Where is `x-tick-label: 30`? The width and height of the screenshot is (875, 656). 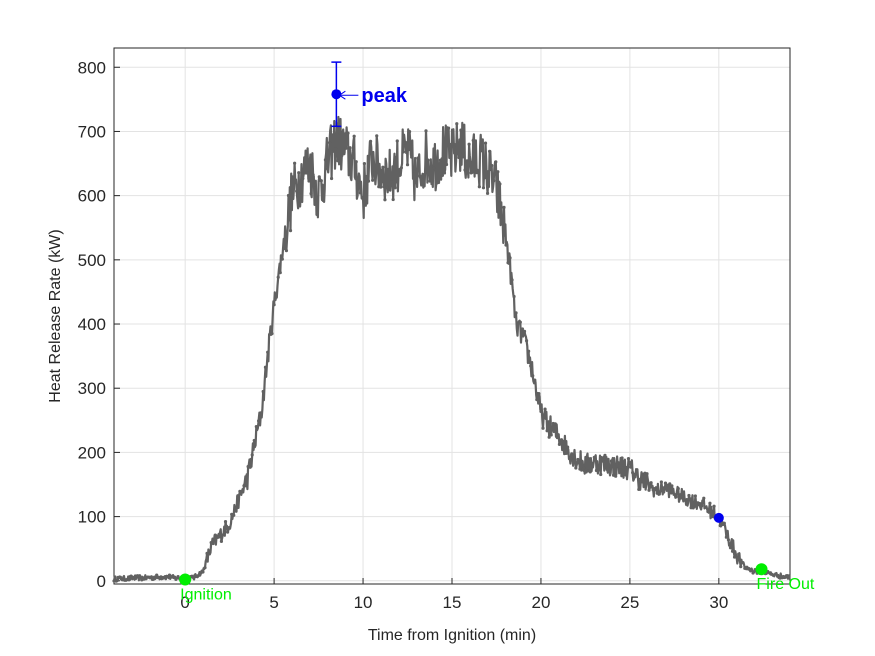 x-tick-label: 30 is located at coordinates (718, 602).